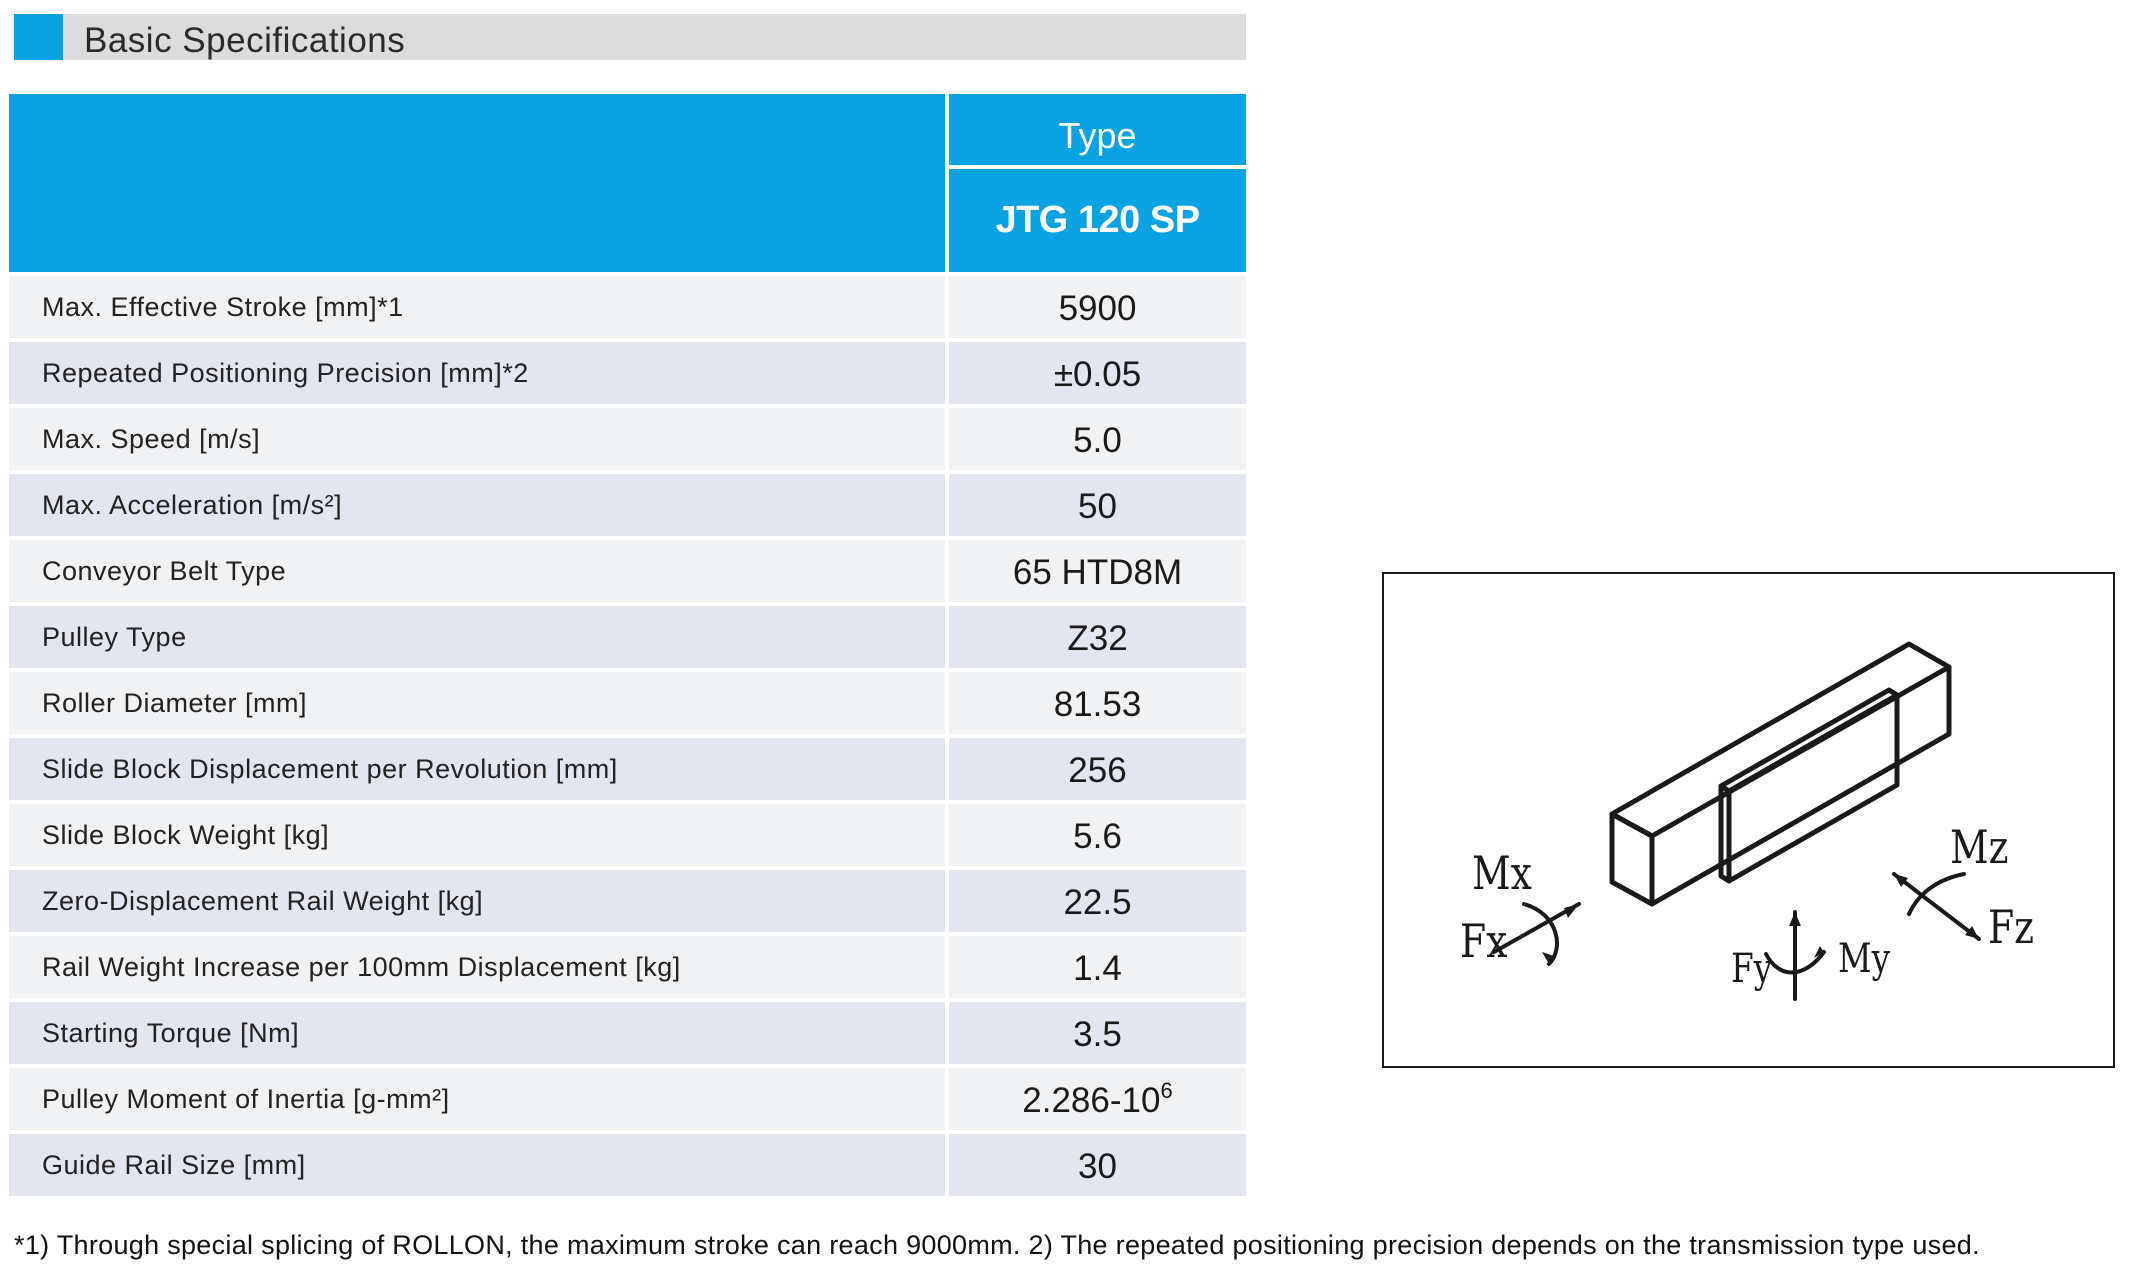 The image size is (2135, 1288). Describe the element at coordinates (2011, 927) in the screenshot. I see `fz-label: Fz` at that location.